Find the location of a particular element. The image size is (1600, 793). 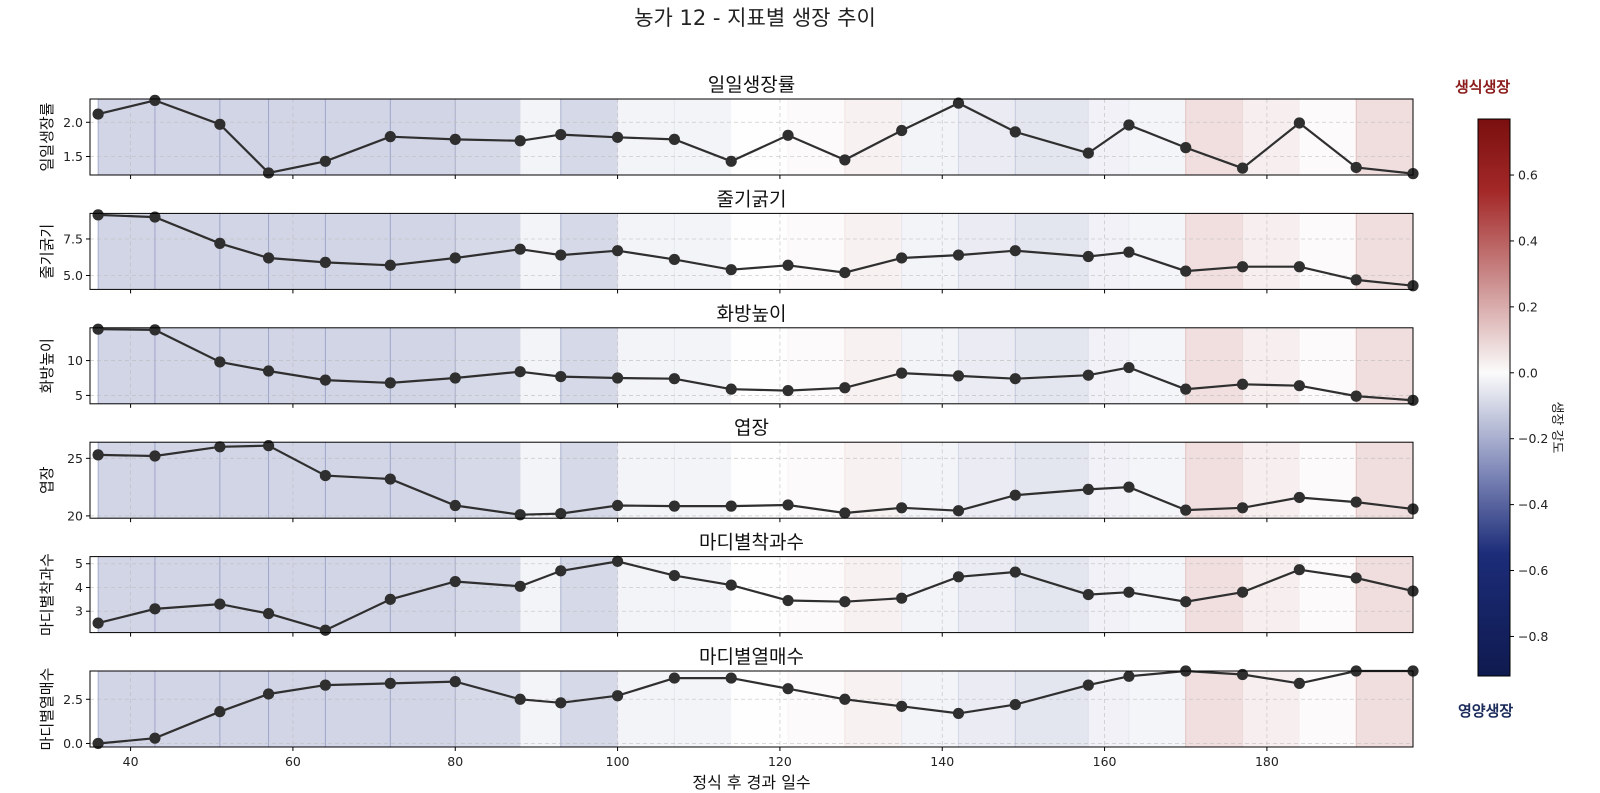

y-tick-label: 1.5 is located at coordinates (73, 156).